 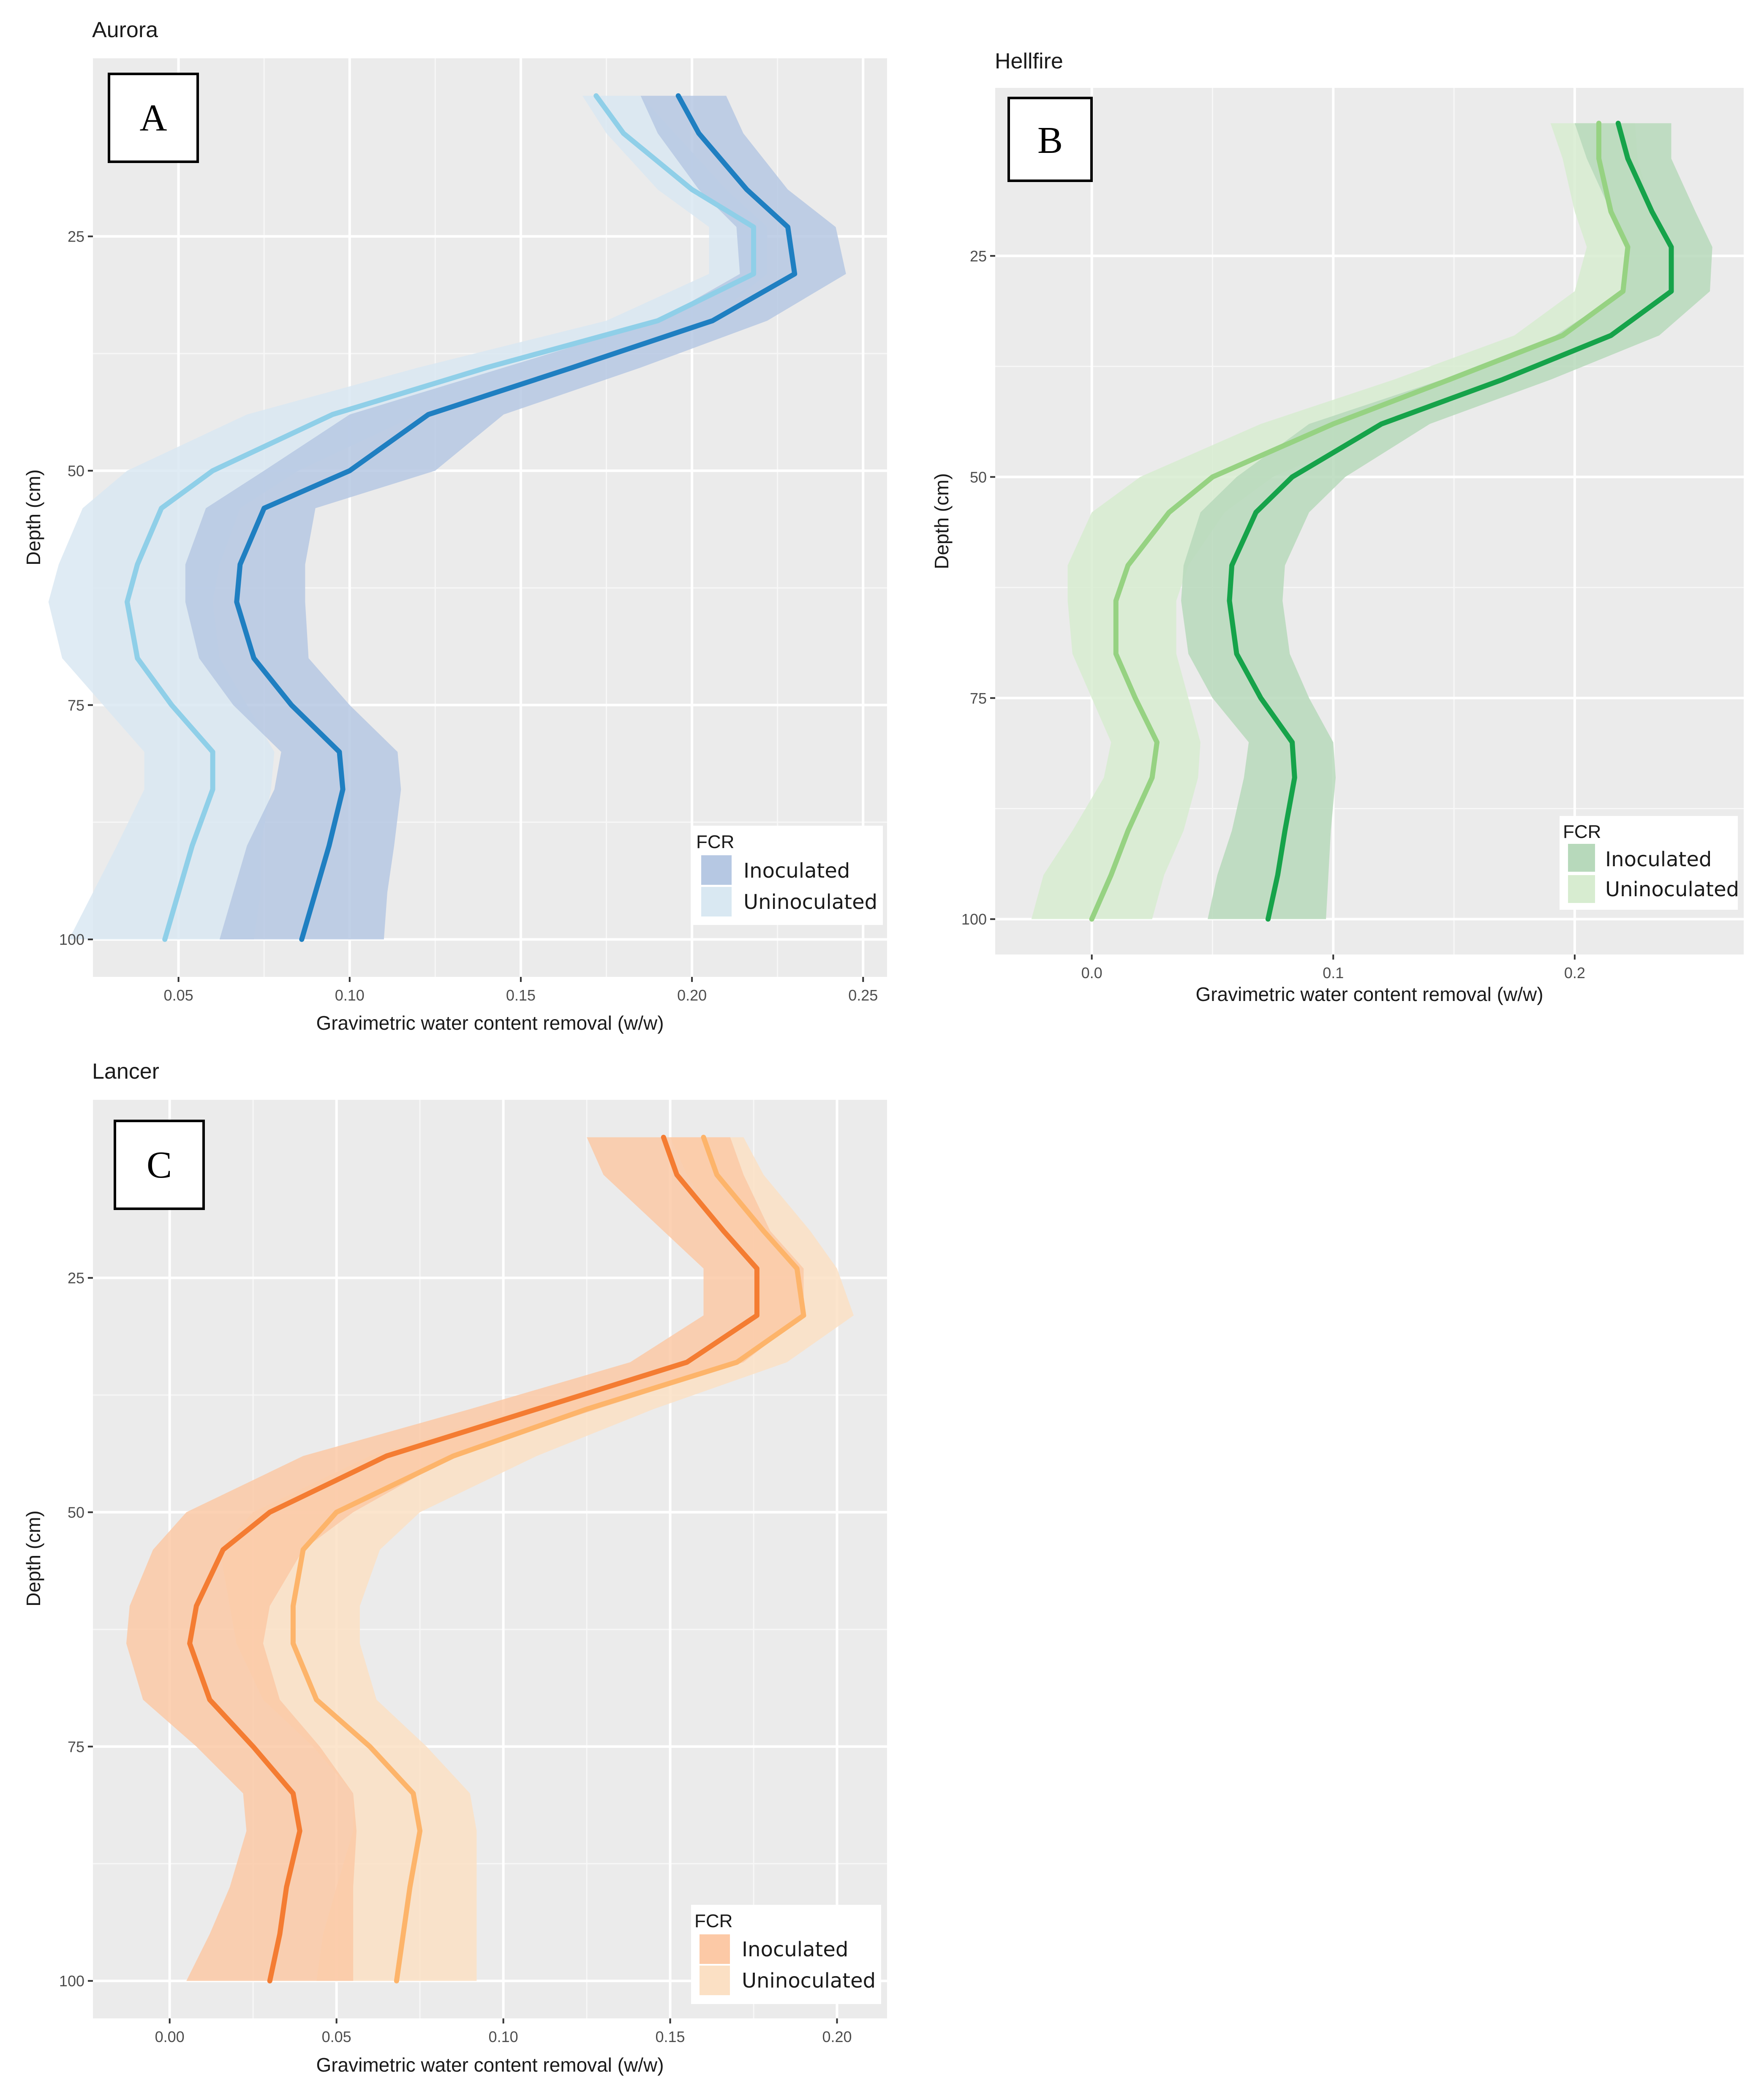 What do you see at coordinates (76, 705) in the screenshot?
I see `panel-a-y-tick-label: 75` at bounding box center [76, 705].